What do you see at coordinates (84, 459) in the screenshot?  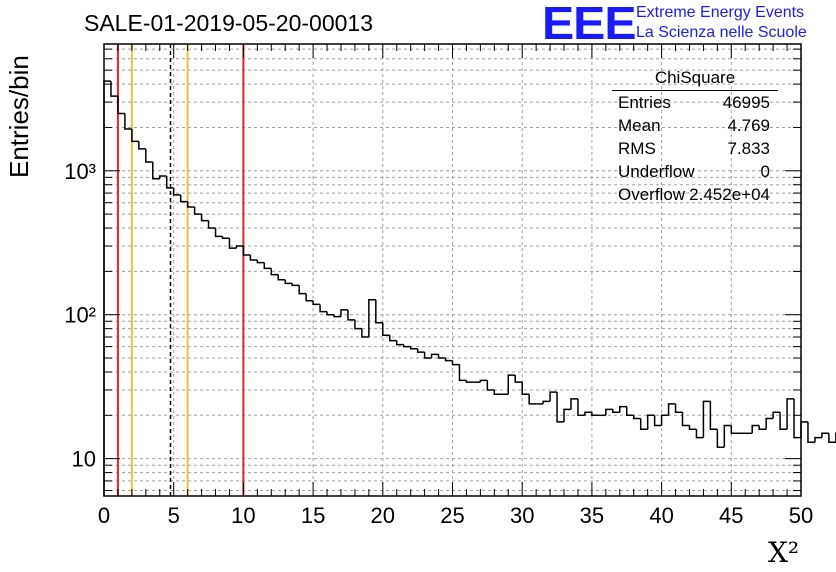 I see `y-tick-label: 10` at bounding box center [84, 459].